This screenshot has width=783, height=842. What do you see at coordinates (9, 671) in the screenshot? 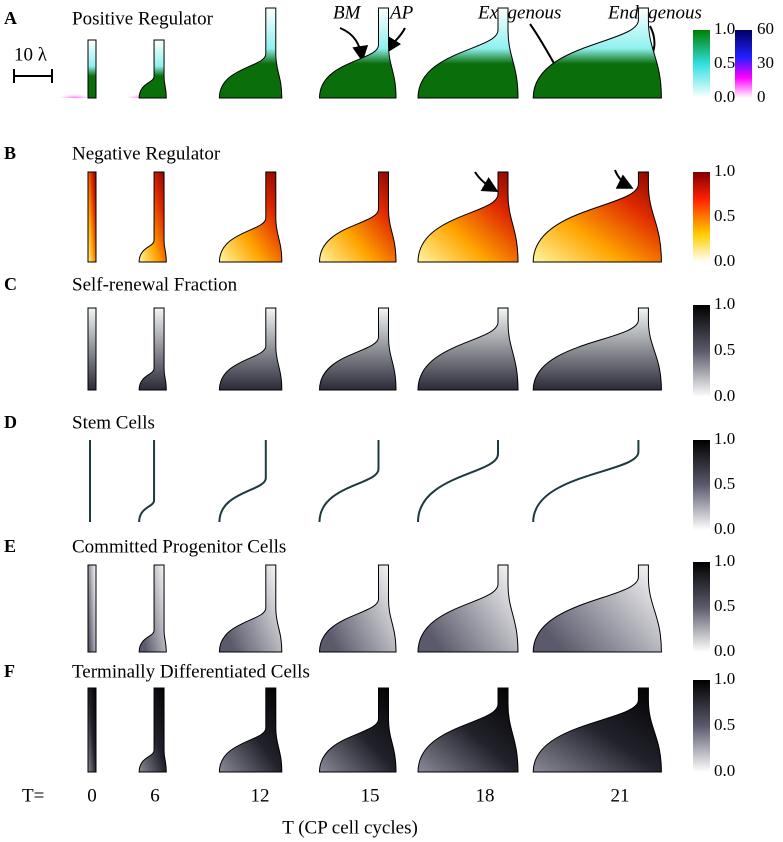
I see `panel-letter: F` at bounding box center [9, 671].